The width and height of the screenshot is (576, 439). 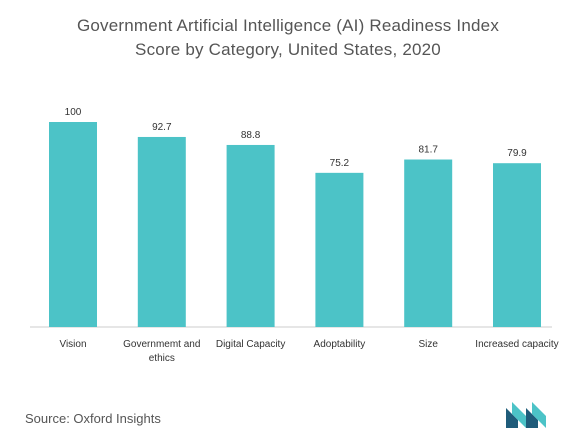 What do you see at coordinates (93, 418) in the screenshot?
I see `source-note: Source: Oxford Insights` at bounding box center [93, 418].